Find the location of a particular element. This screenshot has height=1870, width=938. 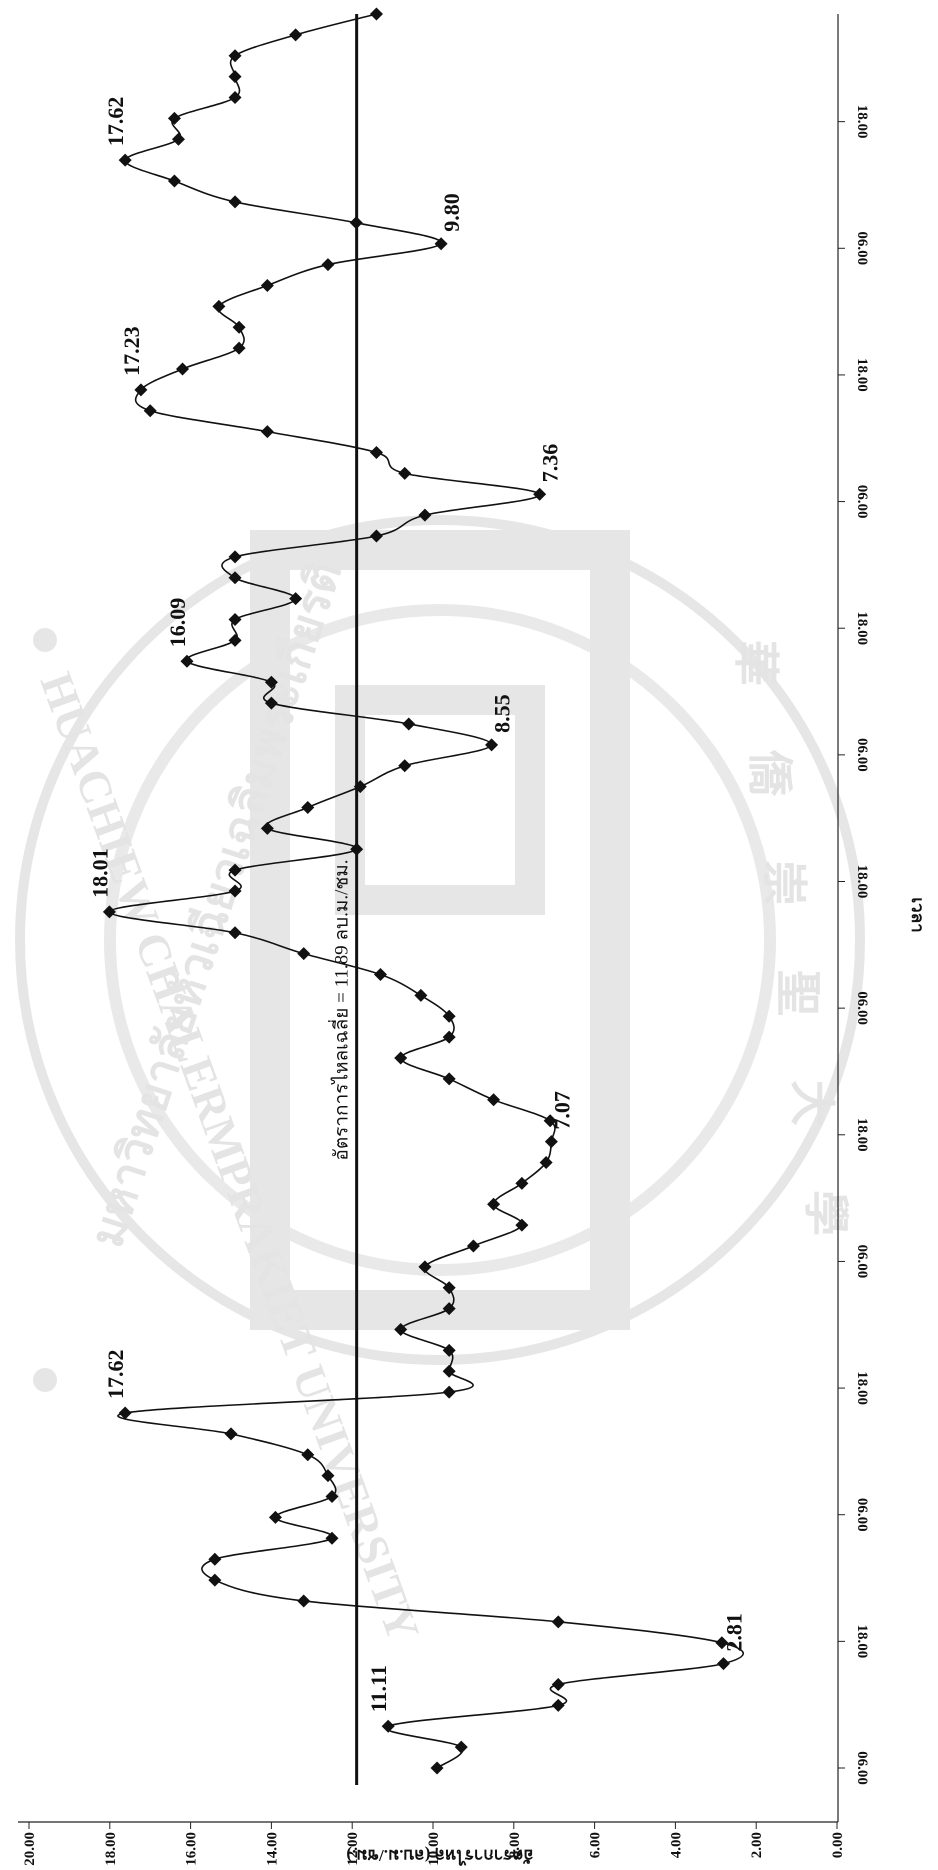

average-line-group: อัตราการไหลเฉลี่ย = 11.89 ลบ.ม./ชม. is located at coordinates (343, 899).